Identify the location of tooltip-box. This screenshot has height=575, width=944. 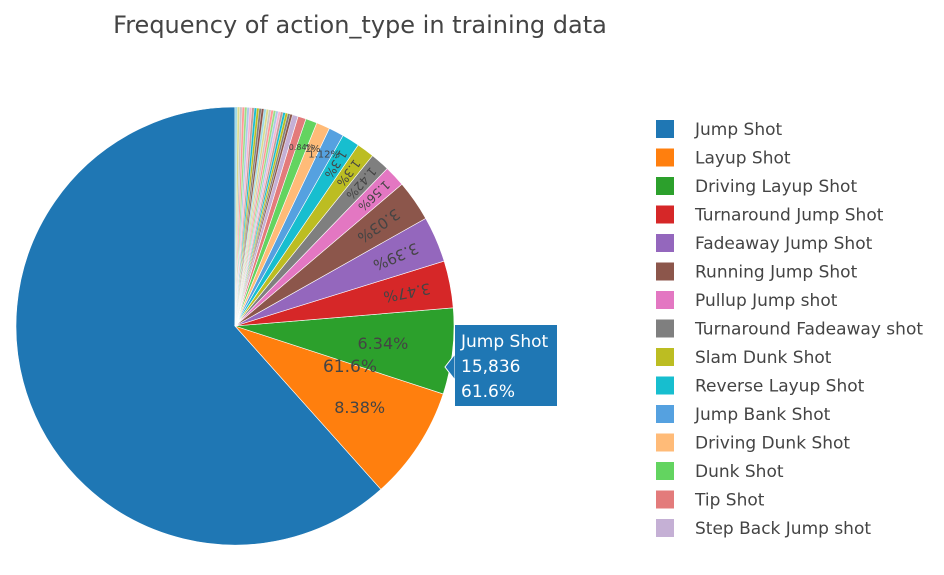
(506, 365).